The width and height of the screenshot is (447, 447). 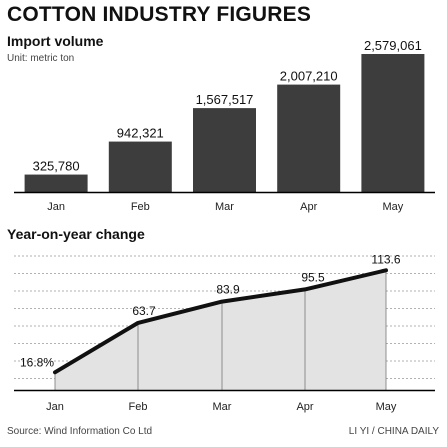 What do you see at coordinates (56, 183) in the screenshot?
I see `bar-jan` at bounding box center [56, 183].